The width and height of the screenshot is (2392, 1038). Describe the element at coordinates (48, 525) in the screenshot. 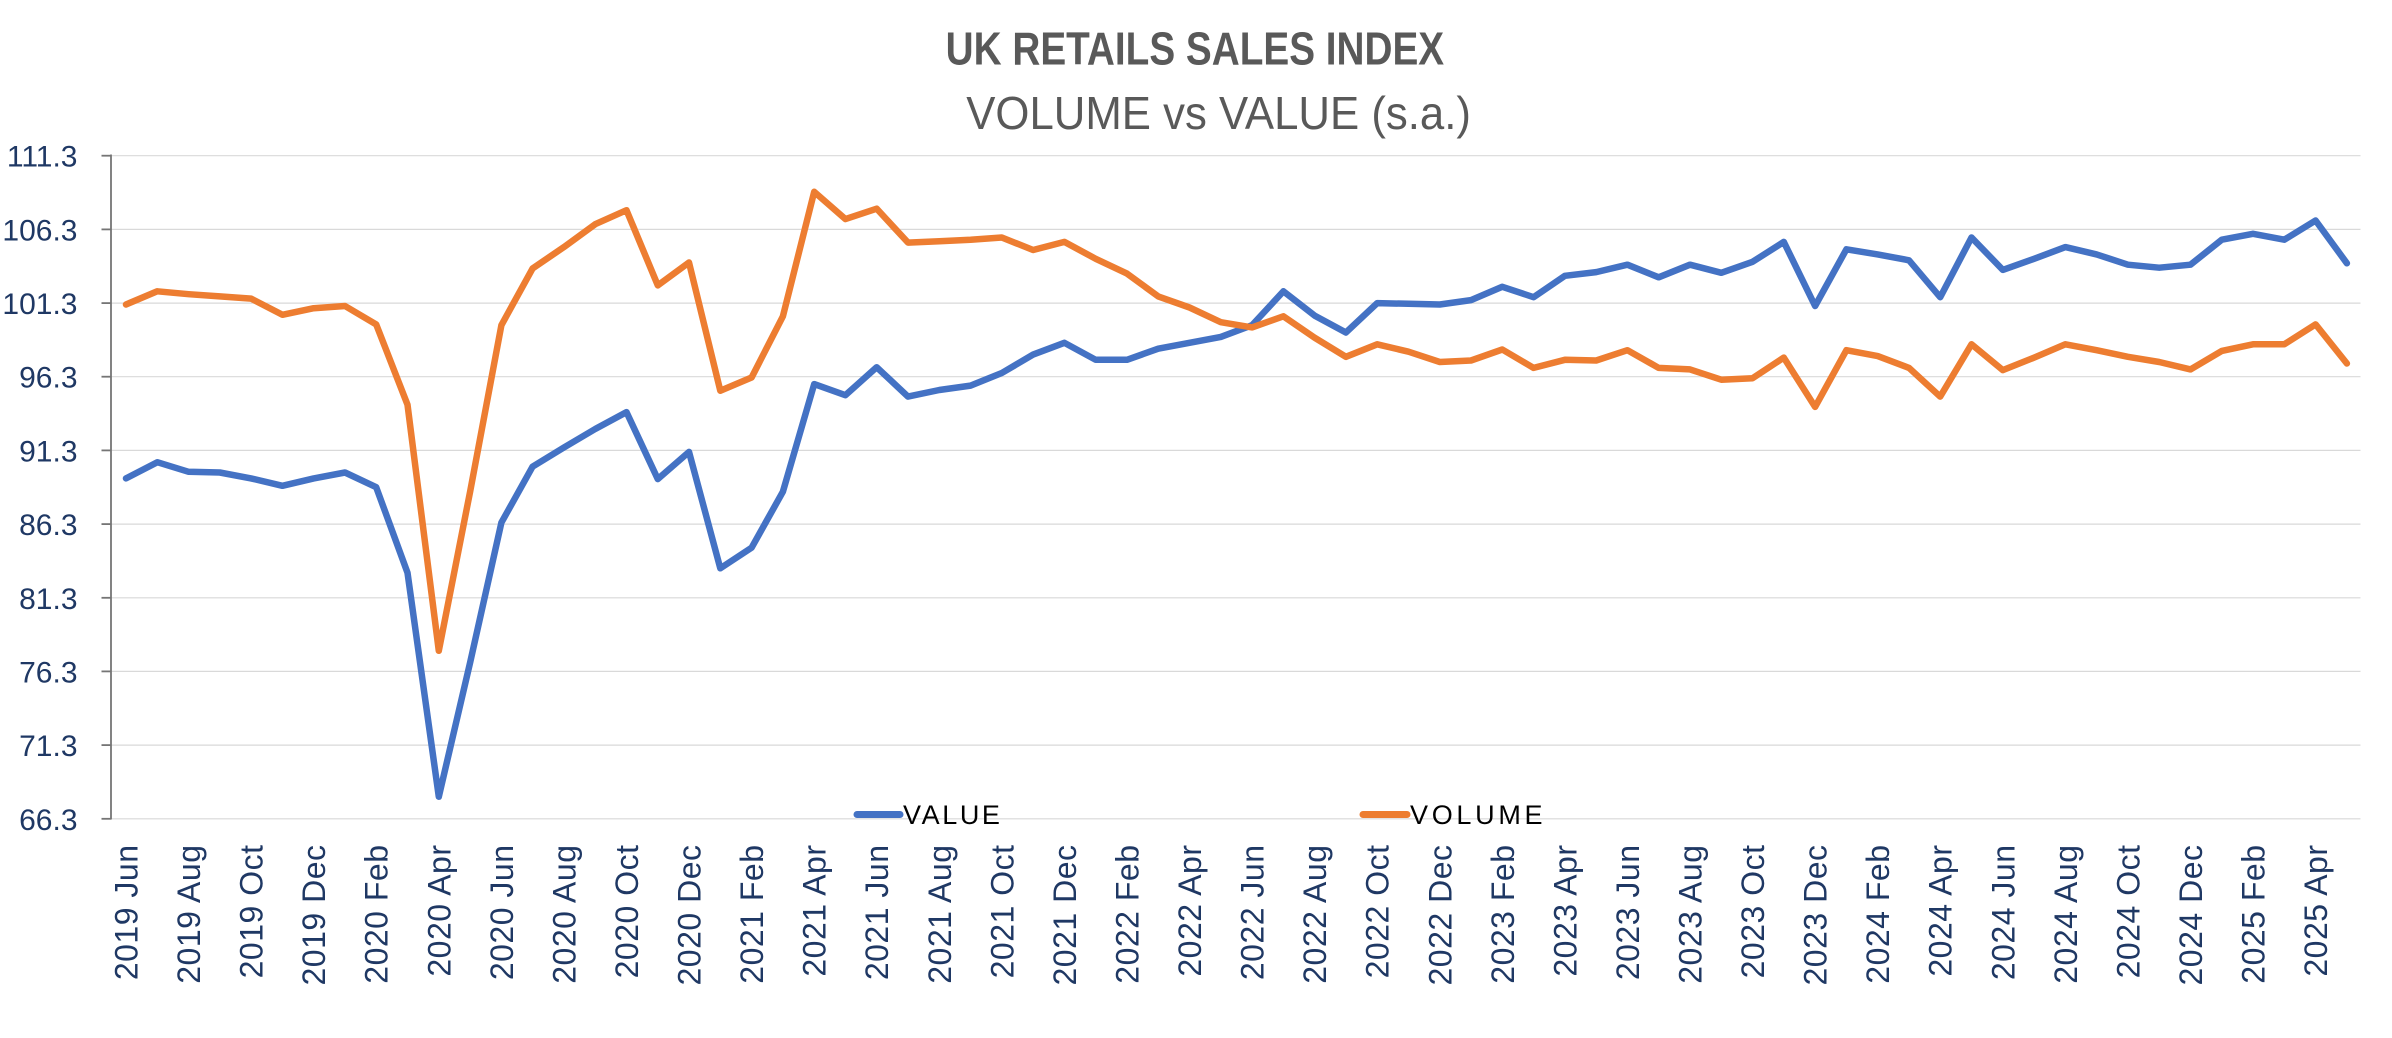

I see `svg-text: 86.3` at that location.